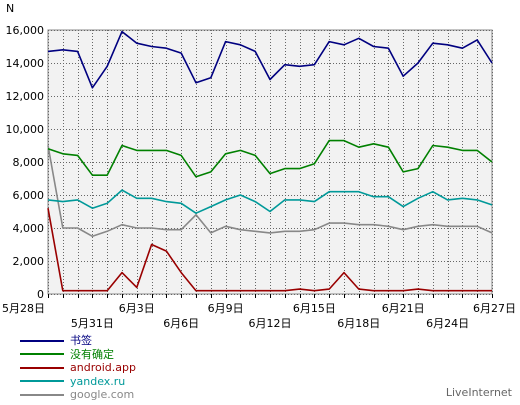 This screenshot has width=520, height=405. Describe the element at coordinates (102, 395) in the screenshot. I see `legend-label: google.com` at that location.